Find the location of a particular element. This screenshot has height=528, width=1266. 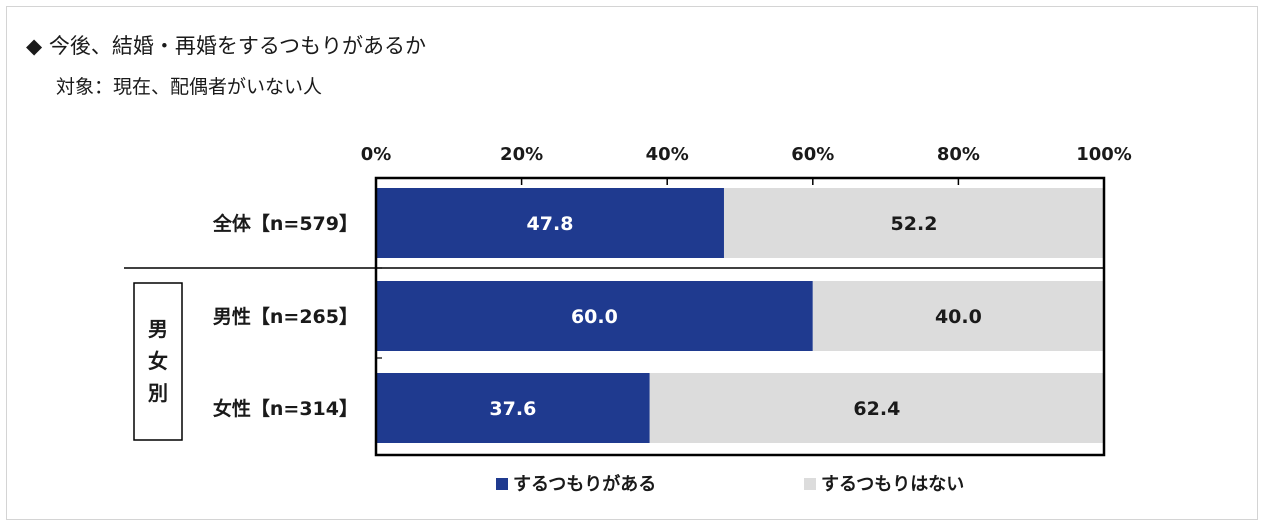

x-tick-label: 80% is located at coordinates (958, 154).